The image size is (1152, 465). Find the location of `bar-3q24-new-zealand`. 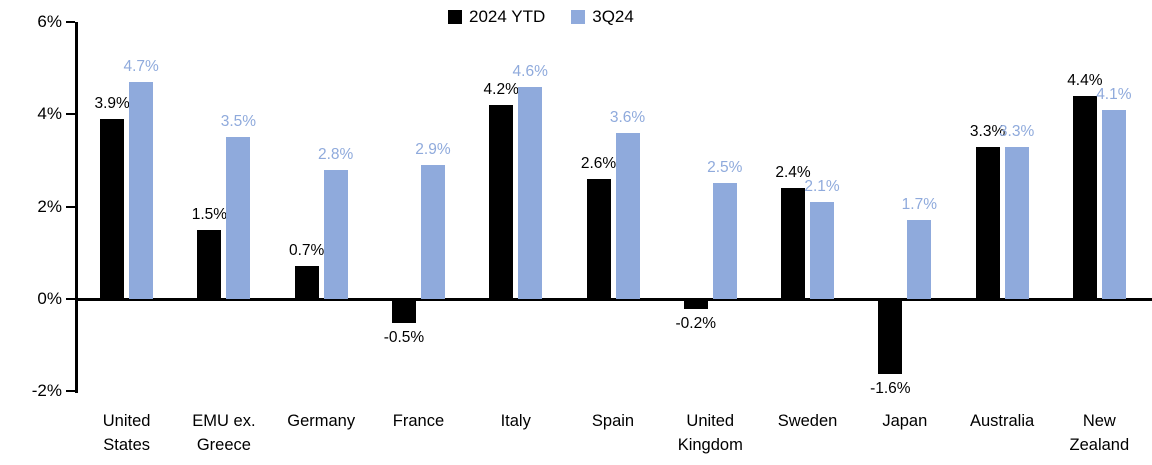

bar-3q24-new-zealand is located at coordinates (1113, 204).